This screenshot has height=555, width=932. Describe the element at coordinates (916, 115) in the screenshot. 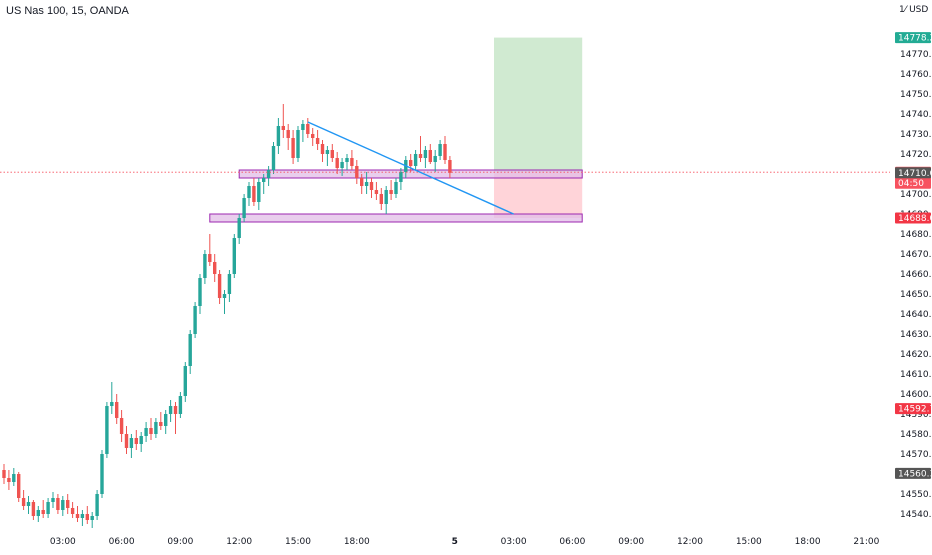

I see `price-tick-label: 14740.0` at that location.